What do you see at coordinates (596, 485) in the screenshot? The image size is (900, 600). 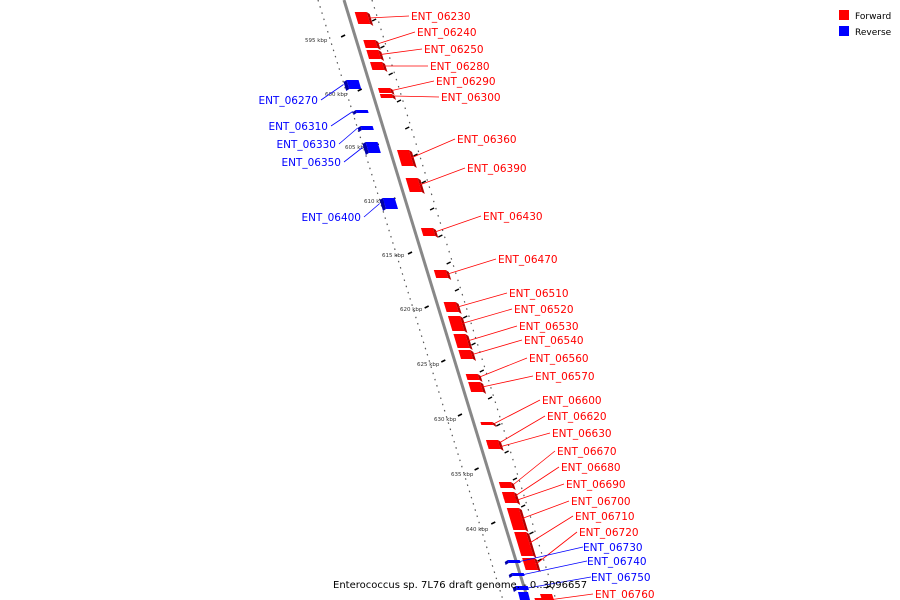 I see `forward-gene-label: ENT_06690` at bounding box center [596, 485].